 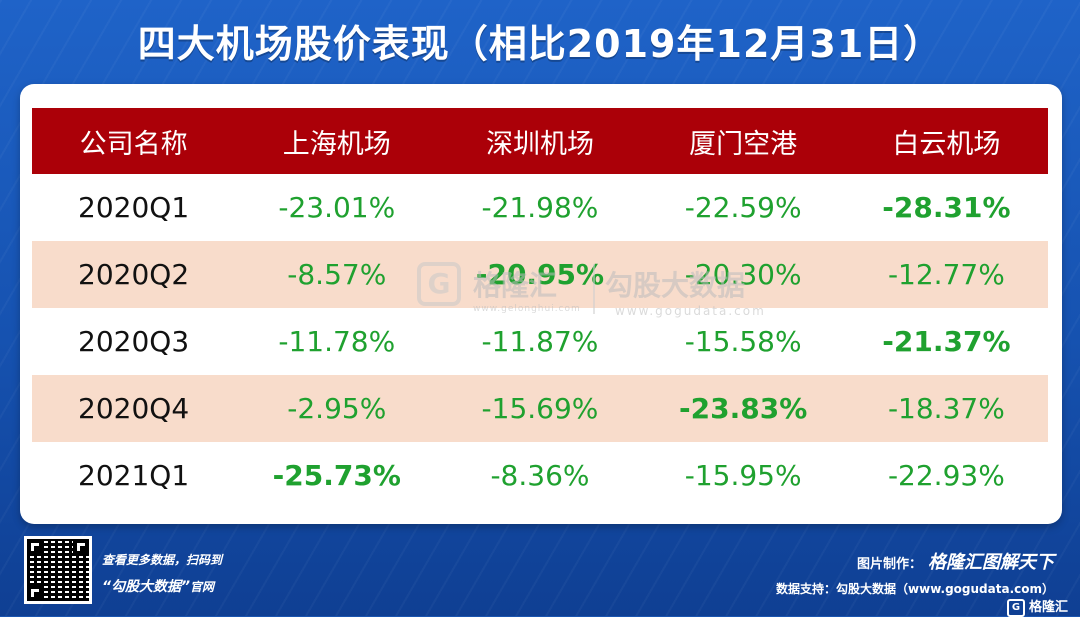 I want to click on table-header-row: 公司名称 上海机场 深圳机场 厦门空港 白云机场, so click(x=540, y=141).